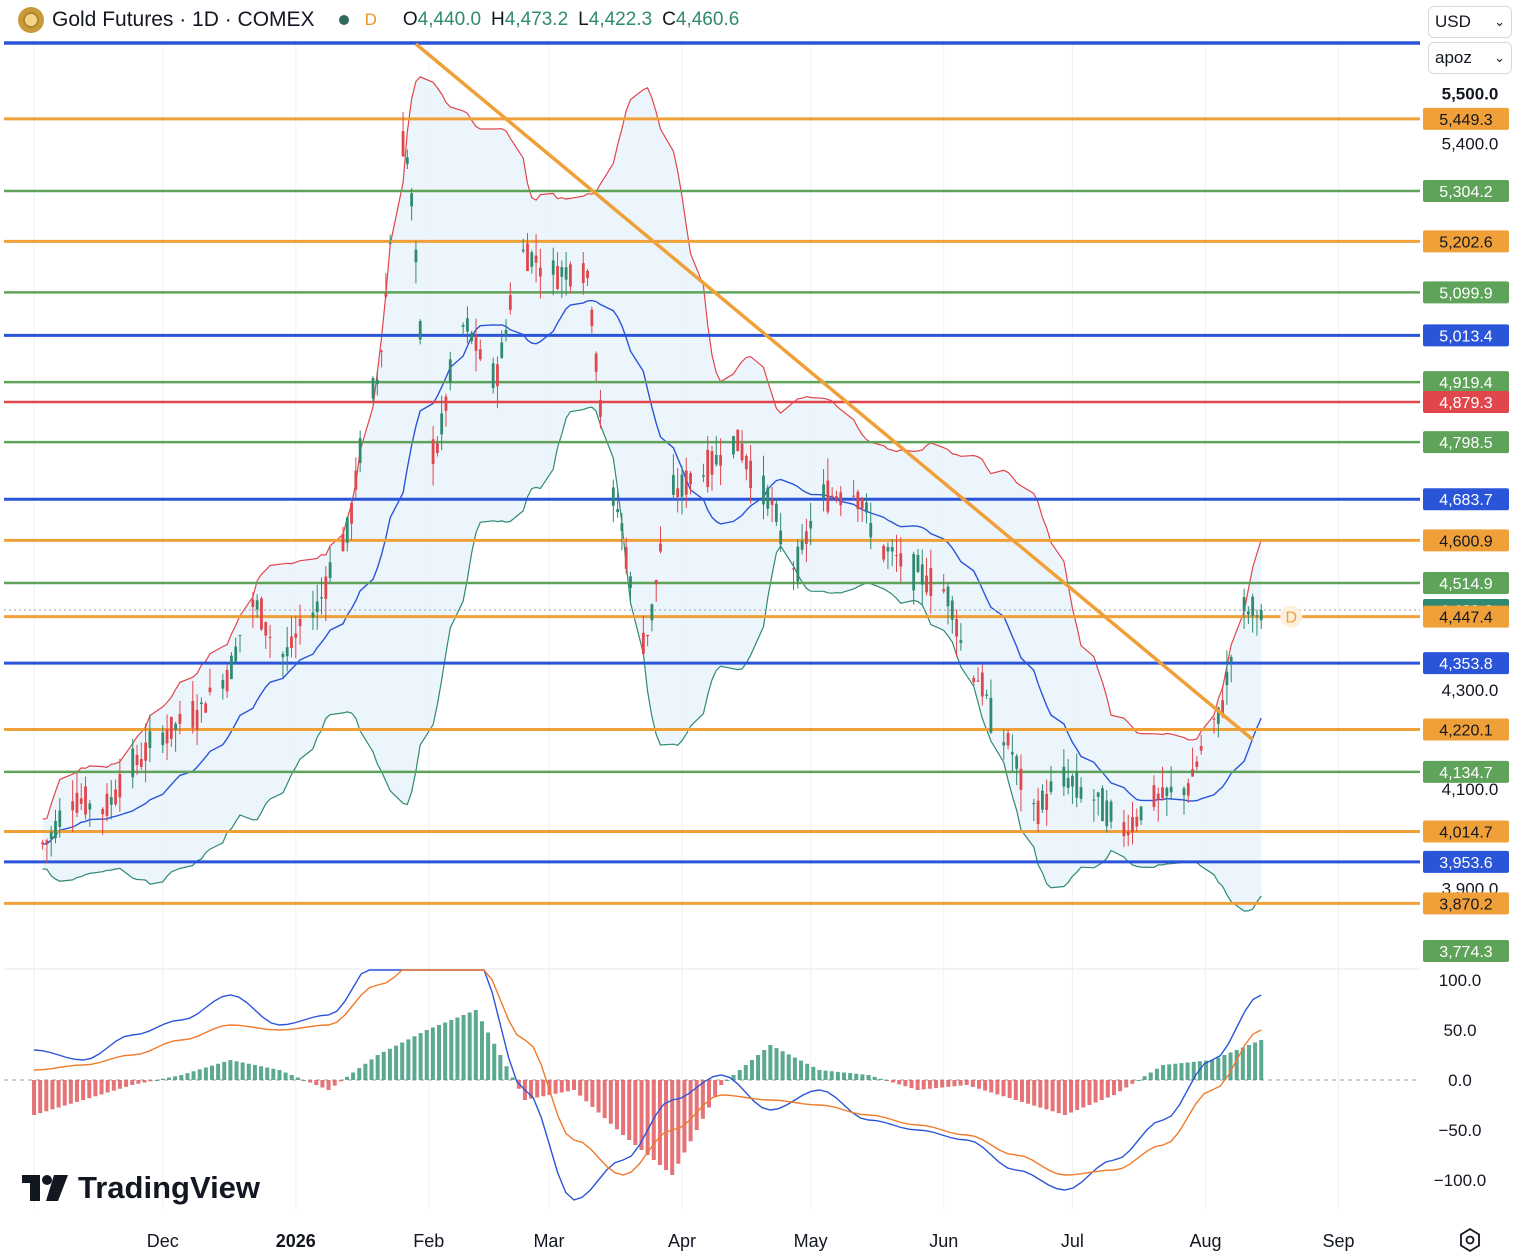  What do you see at coordinates (1470, 690) in the screenshot?
I see `price-axis-tick: 4,300.0` at bounding box center [1470, 690].